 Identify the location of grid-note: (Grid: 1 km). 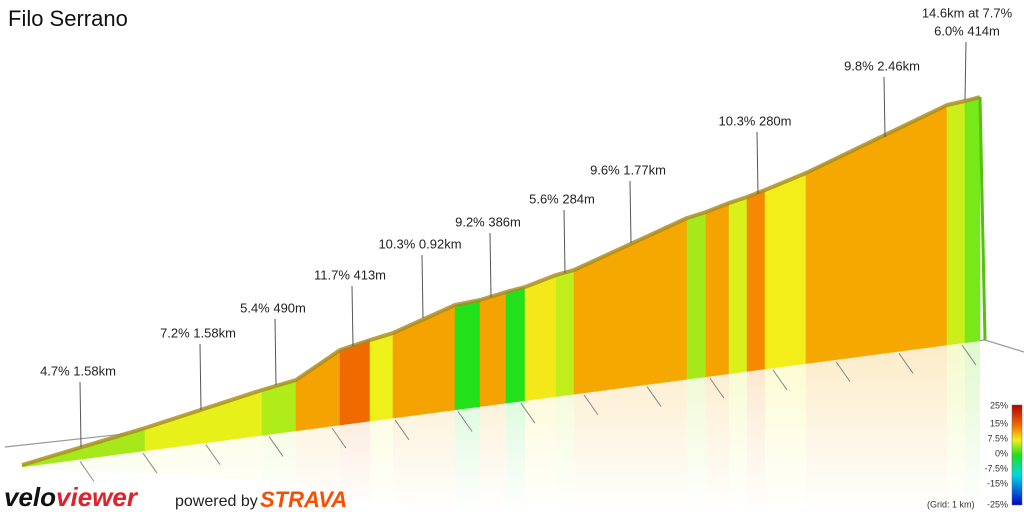
(951, 504).